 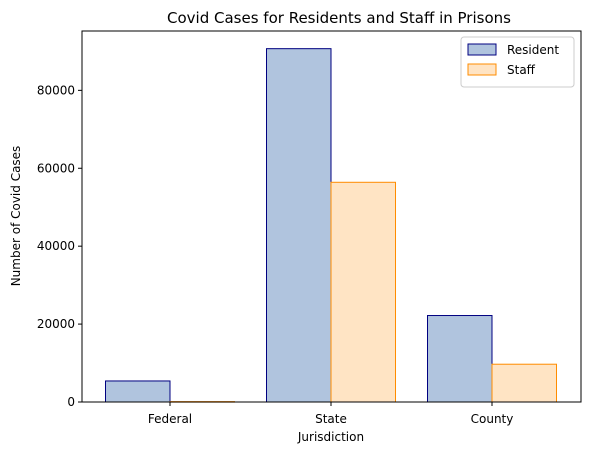 What do you see at coordinates (492, 419) in the screenshot?
I see `x-tick-label-county: County` at bounding box center [492, 419].